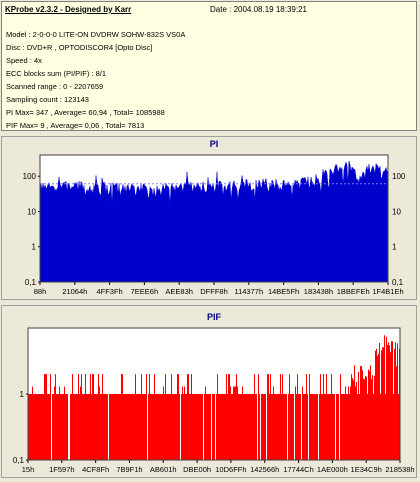  What do you see at coordinates (24, 60) in the screenshot?
I see `info-speed: Speed : 4x` at bounding box center [24, 60].